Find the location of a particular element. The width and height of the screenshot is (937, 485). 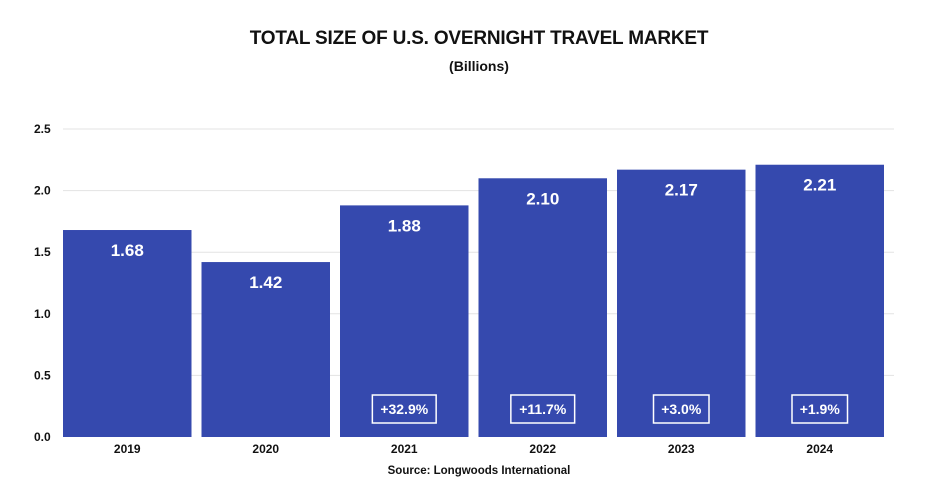

bar-value-label: 1.88 is located at coordinates (404, 225).